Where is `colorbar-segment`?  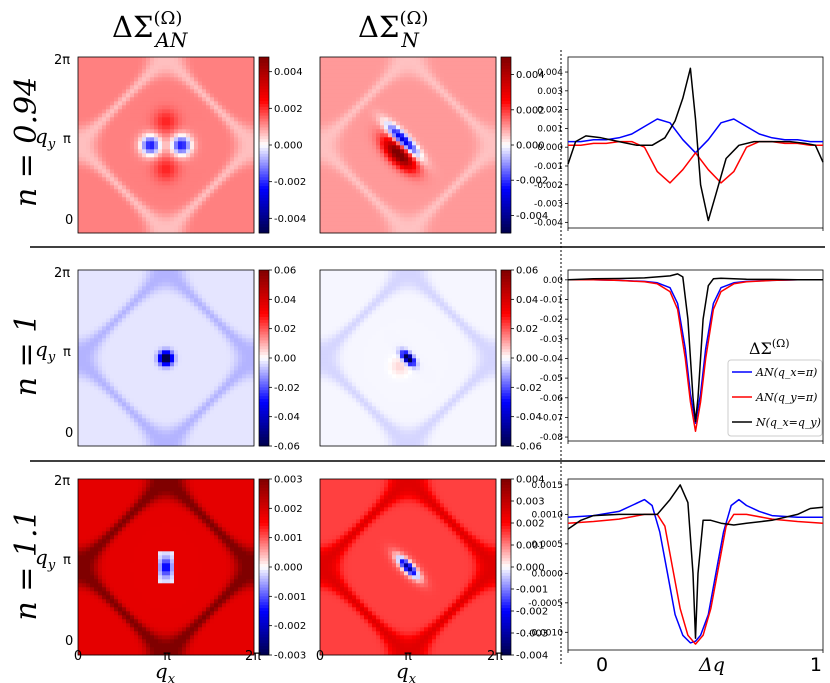 colorbar-segment is located at coordinates (506, 211).